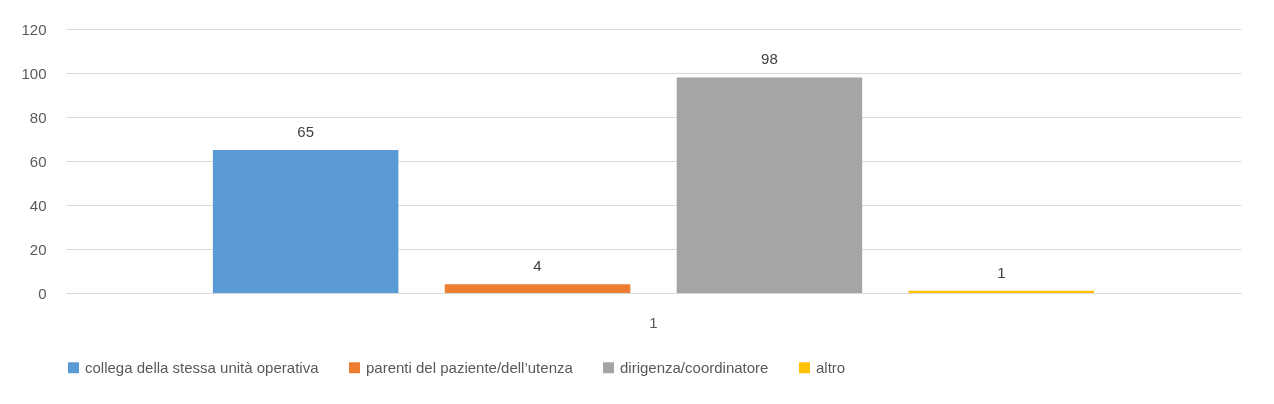 The image size is (1274, 404). I want to click on legend-label: dirigenza/coordinatore, so click(694, 367).